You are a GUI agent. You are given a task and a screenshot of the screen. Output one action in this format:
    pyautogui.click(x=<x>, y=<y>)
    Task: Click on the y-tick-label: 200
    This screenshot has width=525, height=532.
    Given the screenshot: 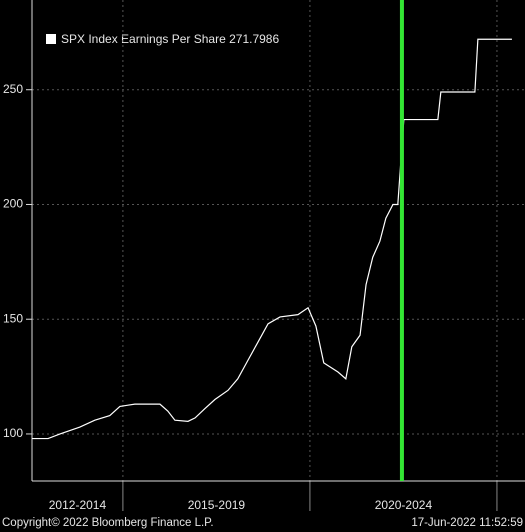 What is the action you would take?
    pyautogui.click(x=13, y=204)
    